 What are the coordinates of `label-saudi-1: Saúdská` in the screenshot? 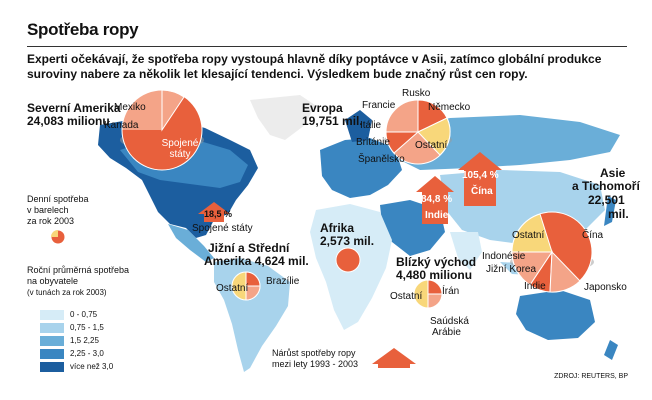 It's located at (449, 321).